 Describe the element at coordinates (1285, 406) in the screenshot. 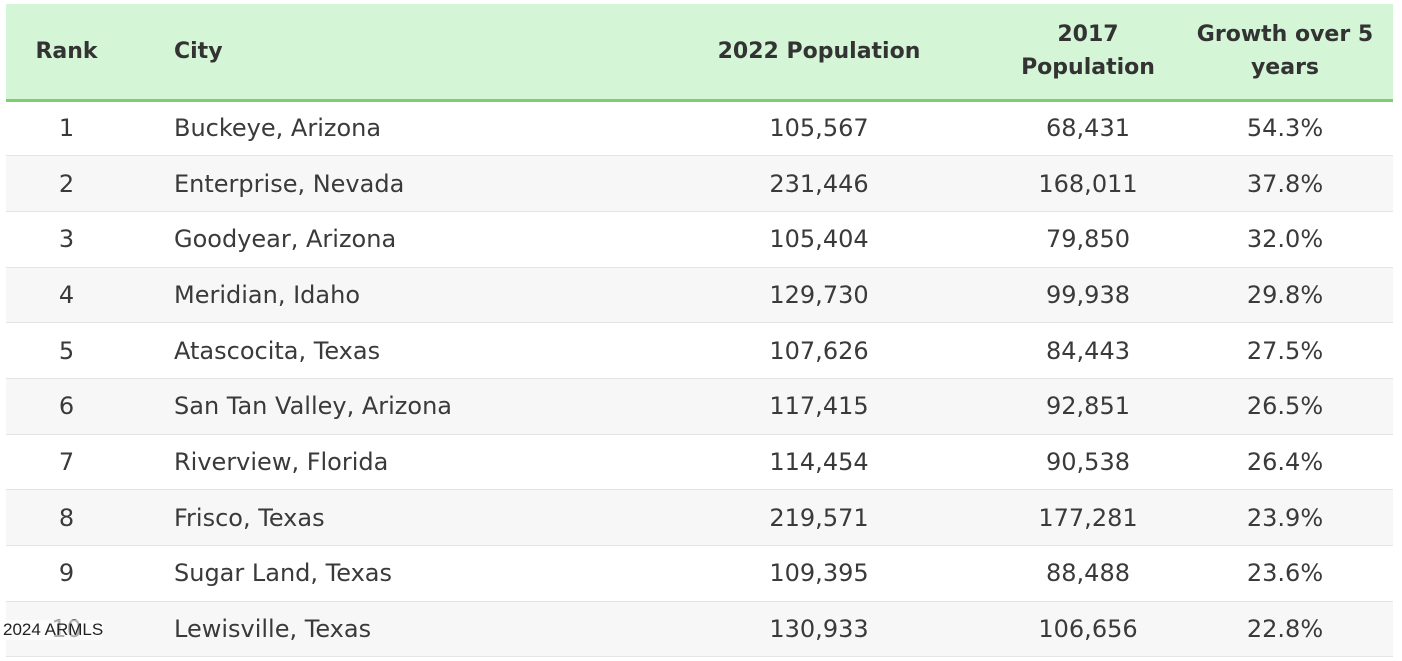

I see `cell-growth: 26.5%` at that location.